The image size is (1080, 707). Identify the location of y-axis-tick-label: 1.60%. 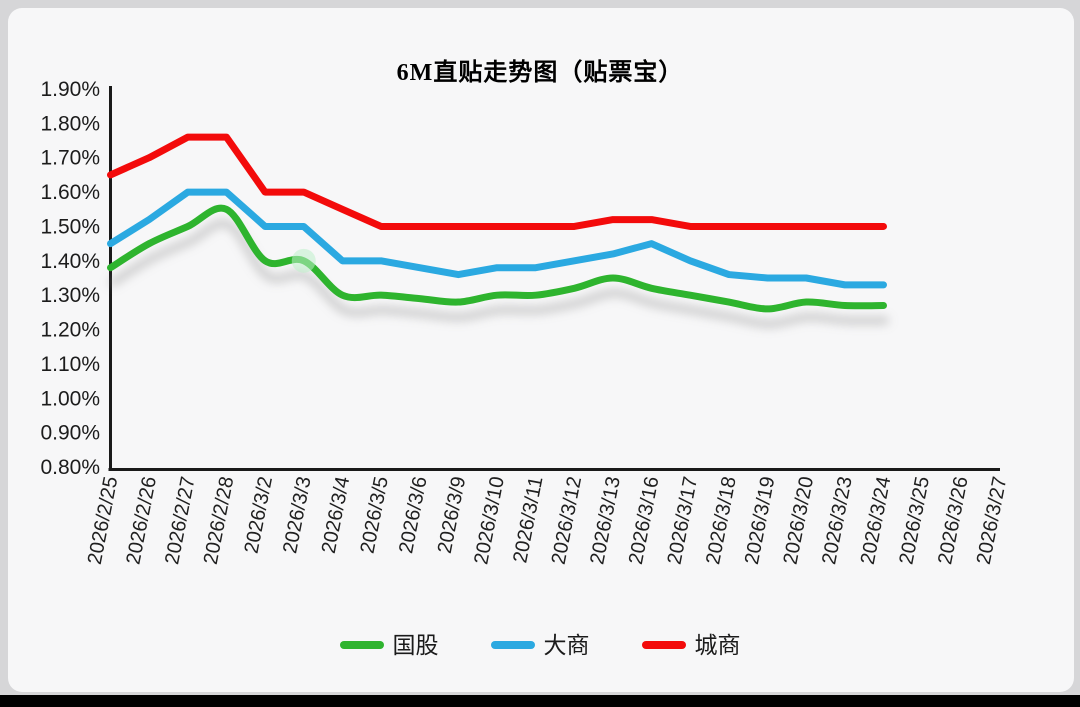
(70, 192).